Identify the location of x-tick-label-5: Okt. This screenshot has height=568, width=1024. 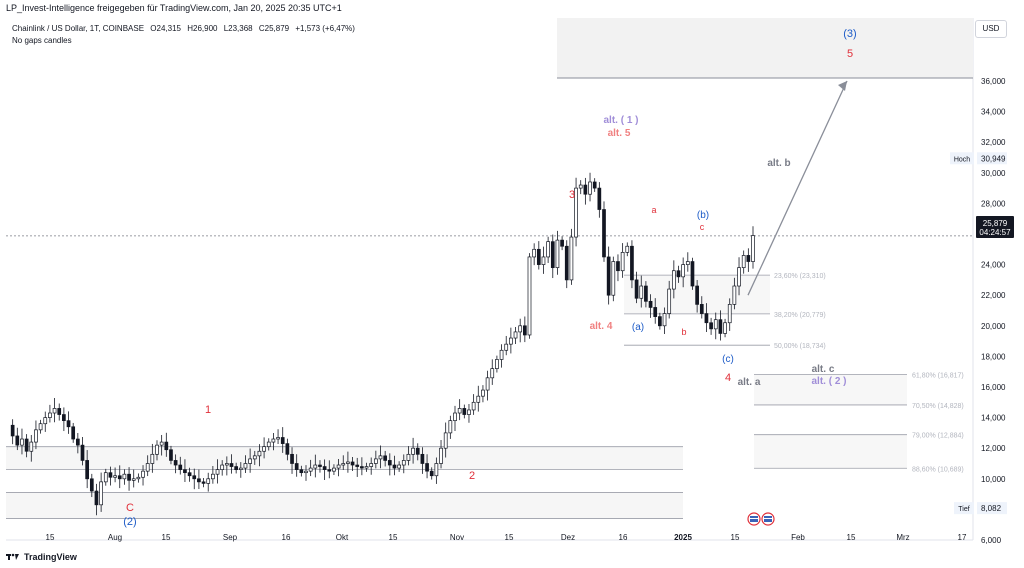
(342, 537).